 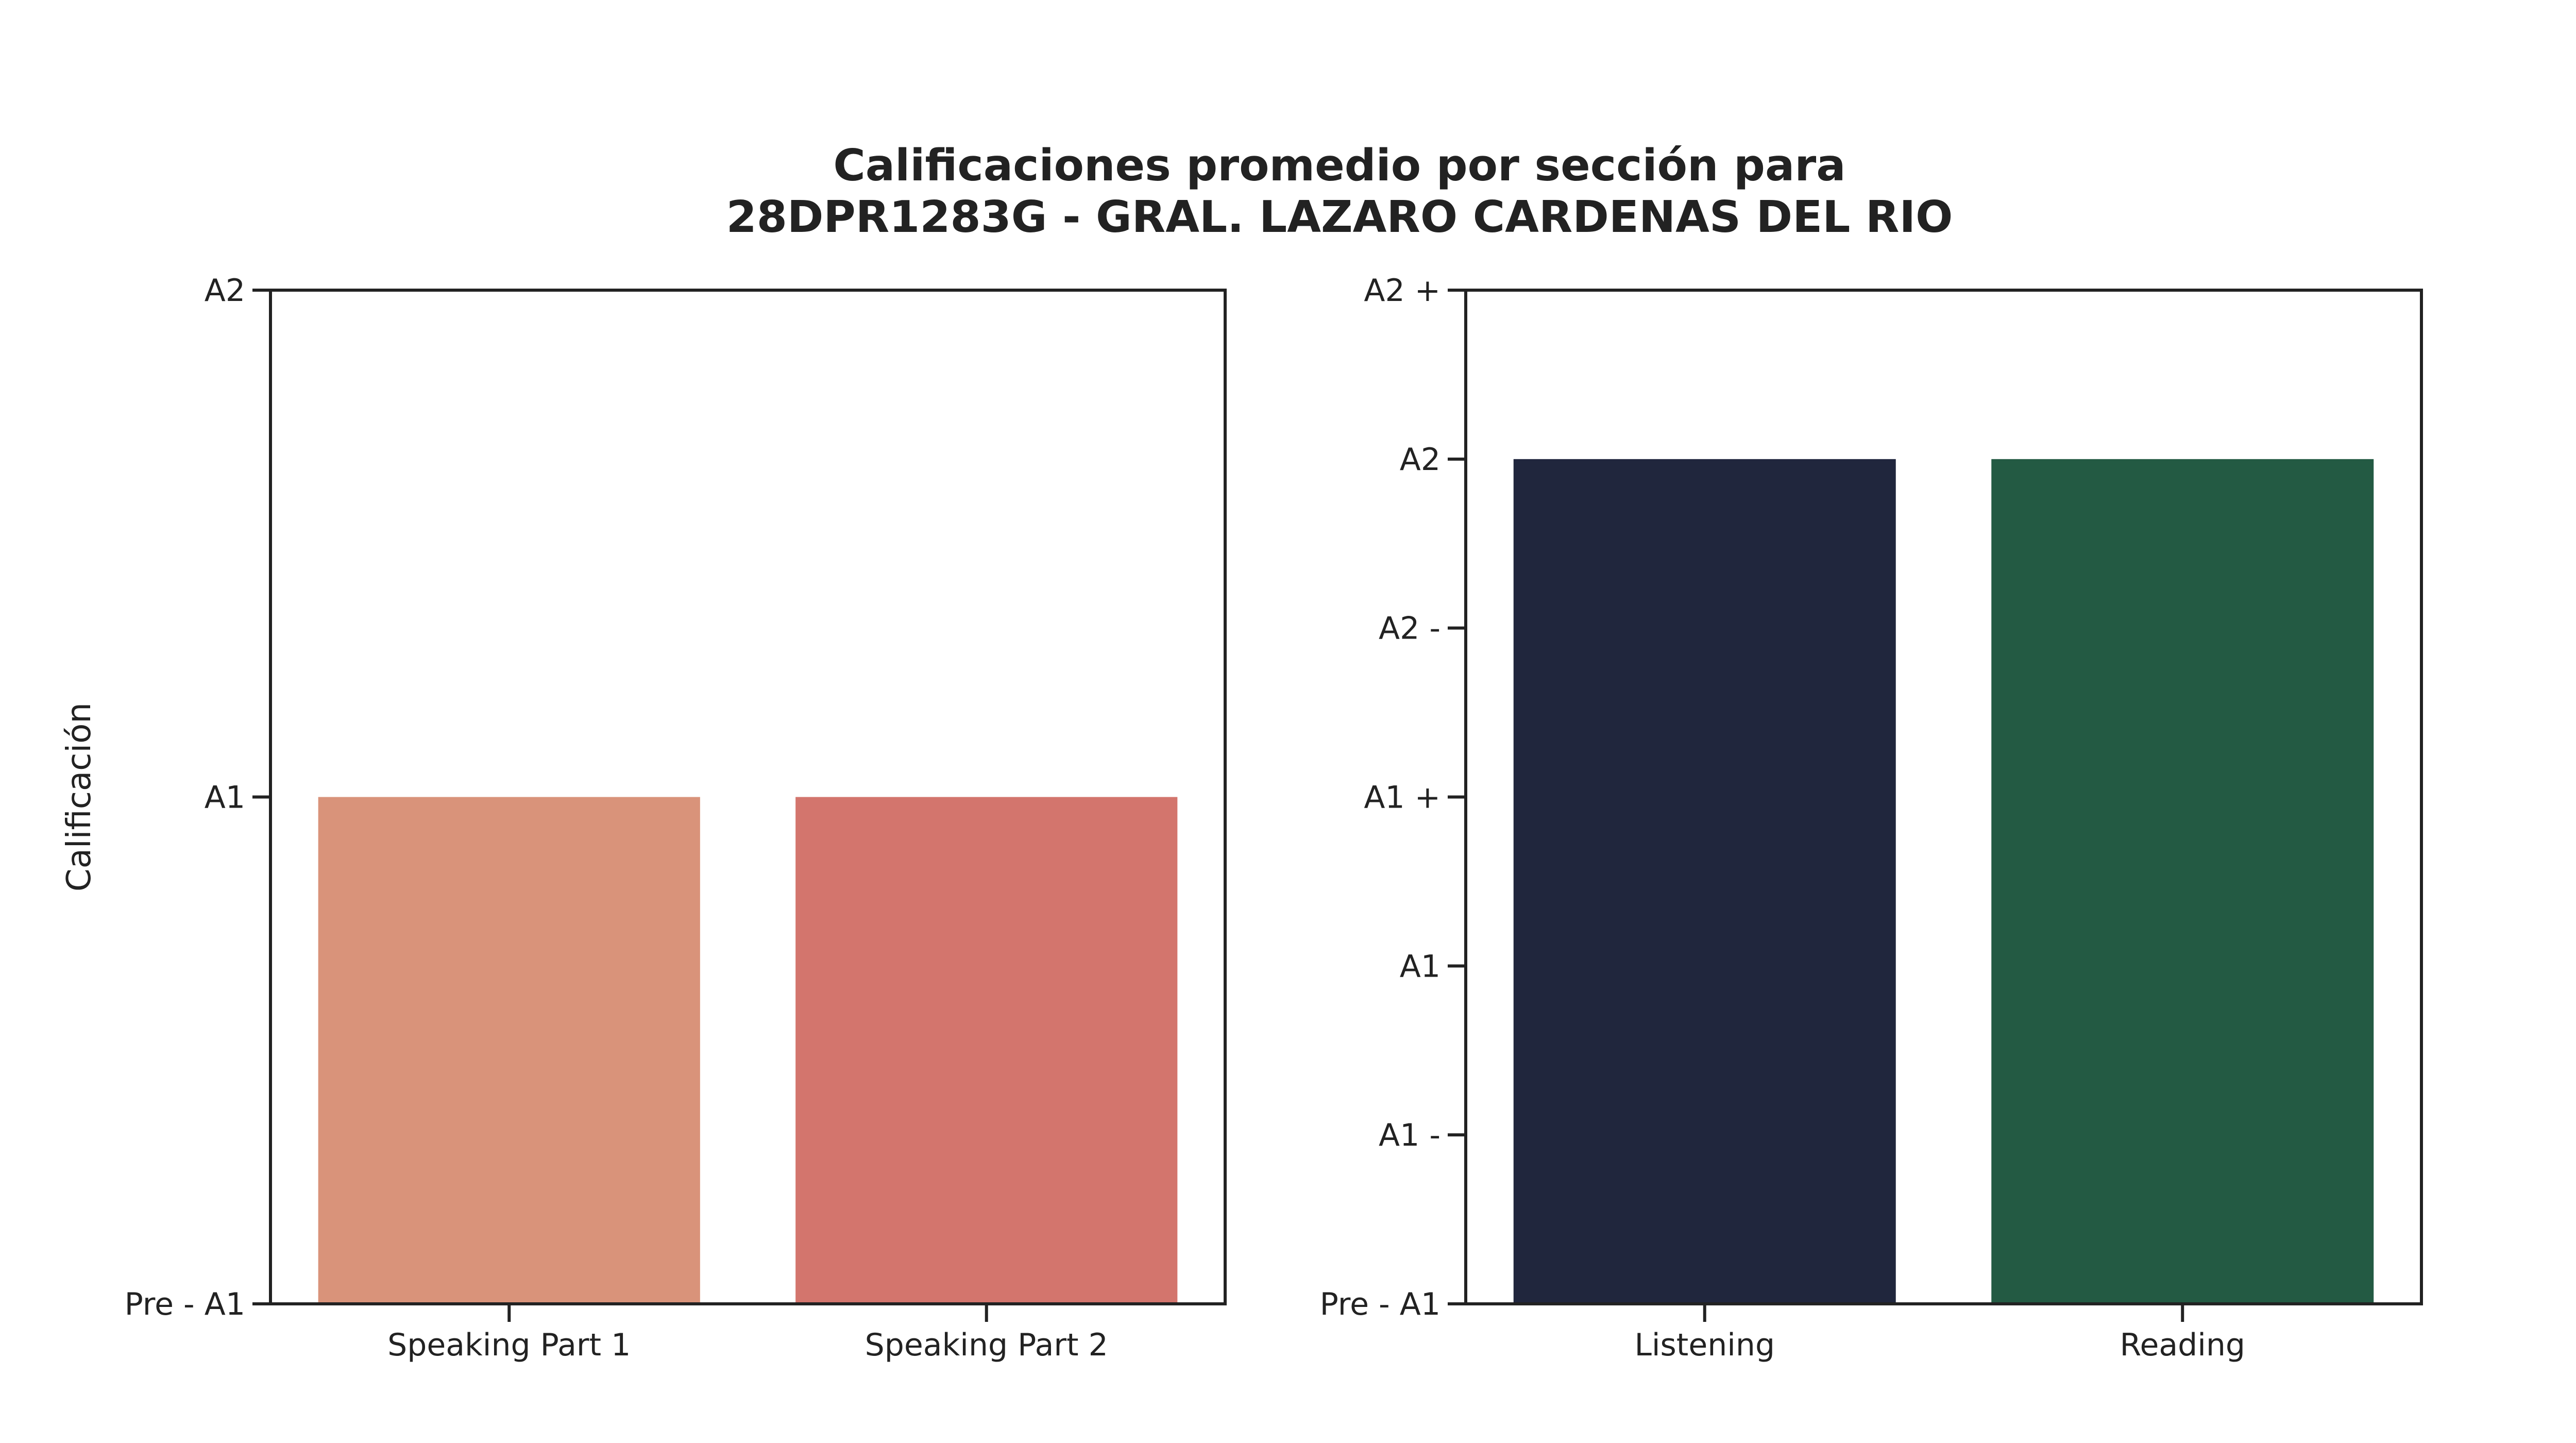 I want to click on bar-reading, so click(x=2182, y=881).